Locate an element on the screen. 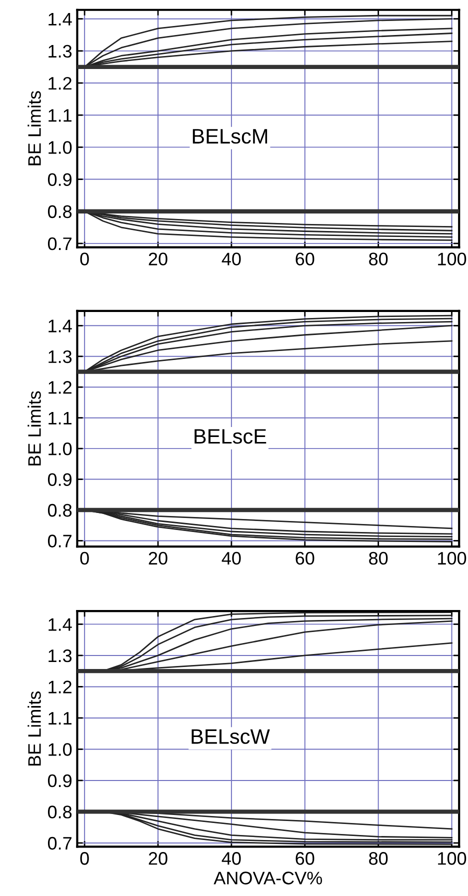 This screenshot has height=896, width=468. x-axis-title: ANOVA-CV% is located at coordinates (268, 878).